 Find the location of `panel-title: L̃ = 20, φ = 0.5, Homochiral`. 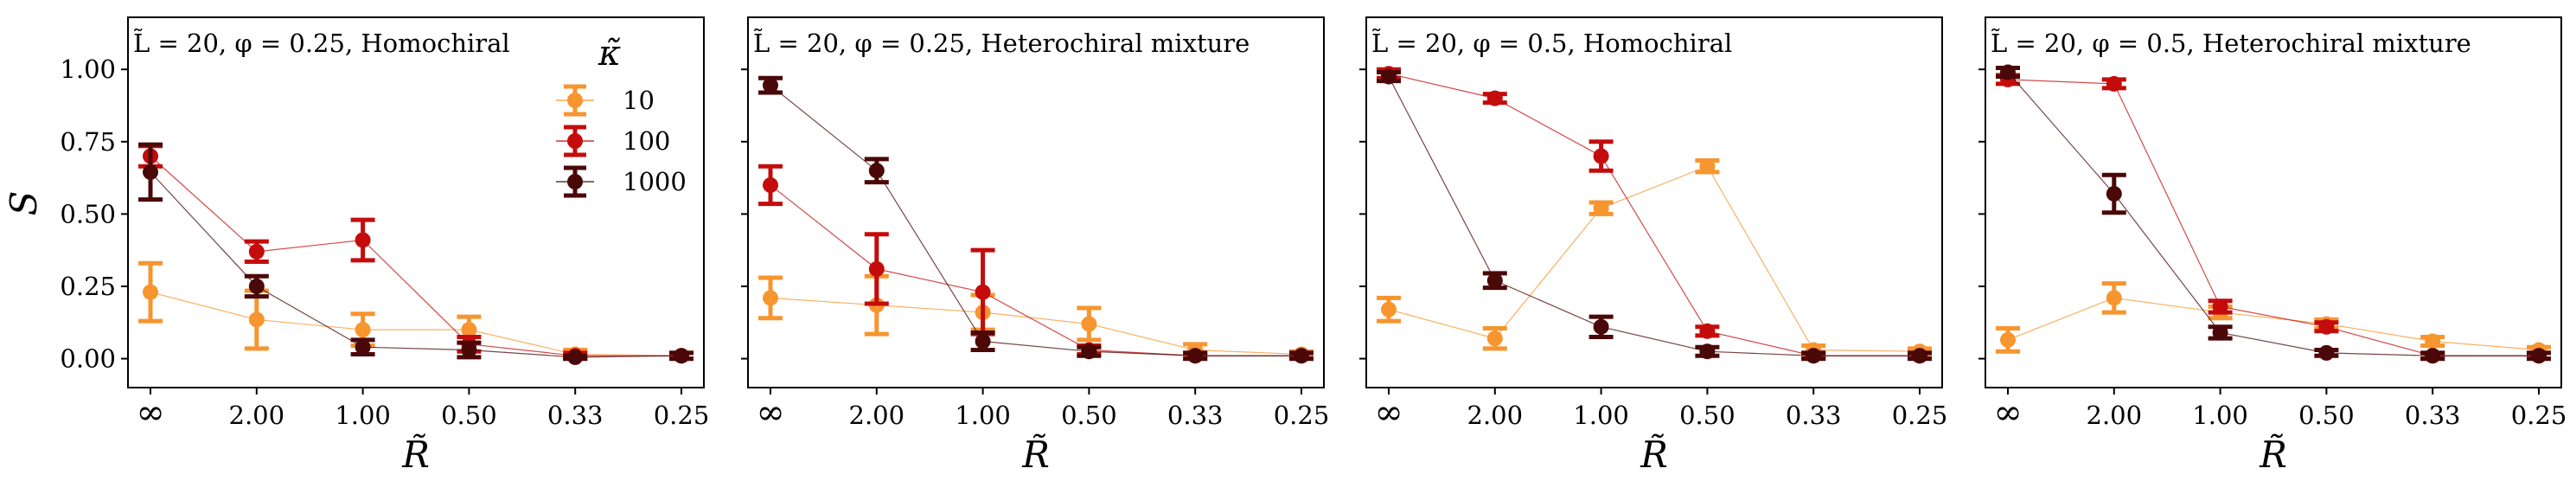

panel-title: L̃ = 20, φ = 0.5, Homochiral is located at coordinates (1552, 43).